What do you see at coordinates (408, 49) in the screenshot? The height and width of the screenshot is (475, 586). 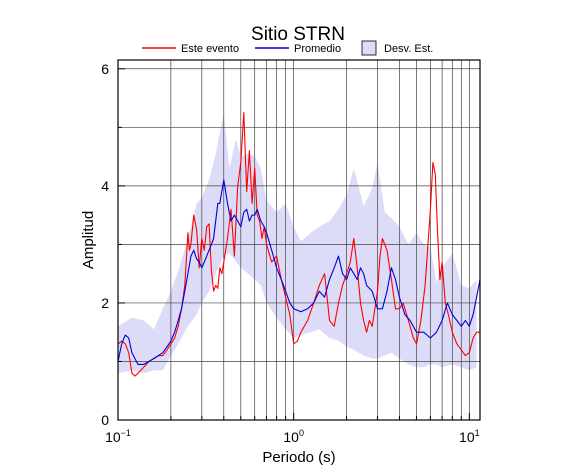 I see `legend-label-band: Desv. Est.` at bounding box center [408, 49].